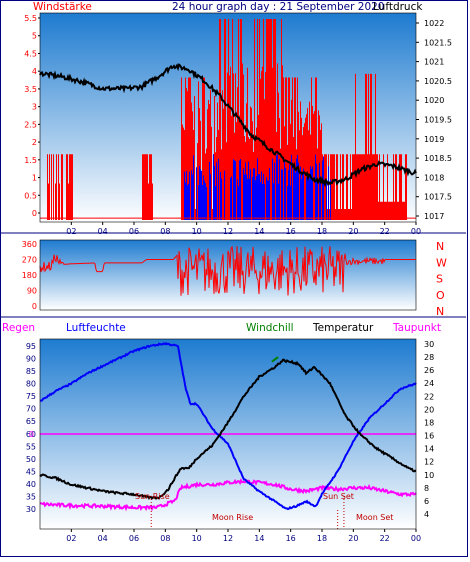  What do you see at coordinates (31, 446) in the screenshot?
I see `p3-left-tick: 55` at bounding box center [31, 446].